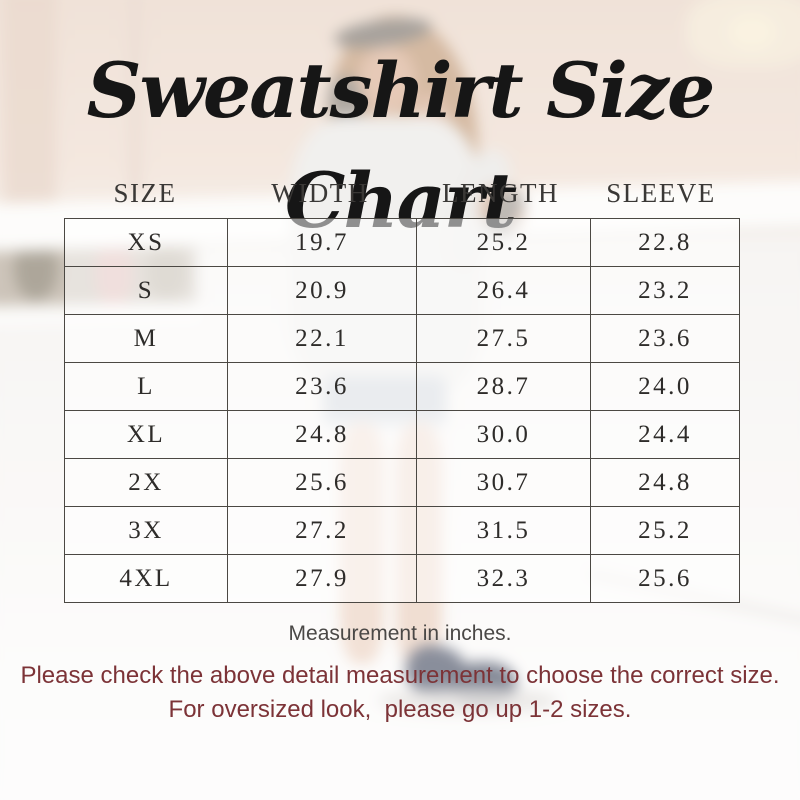 The width and height of the screenshot is (800, 800). What do you see at coordinates (322, 338) in the screenshot?
I see `table-cell: 22.1` at bounding box center [322, 338].